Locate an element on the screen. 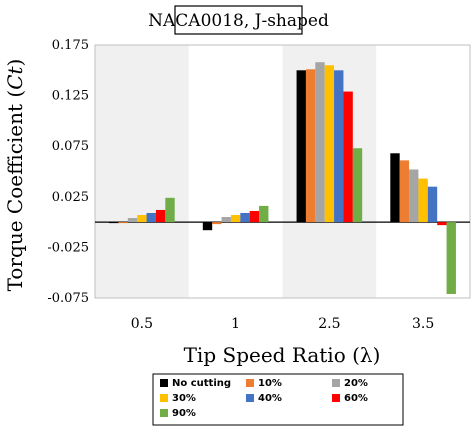  bar-2.5-90- is located at coordinates (357, 185).